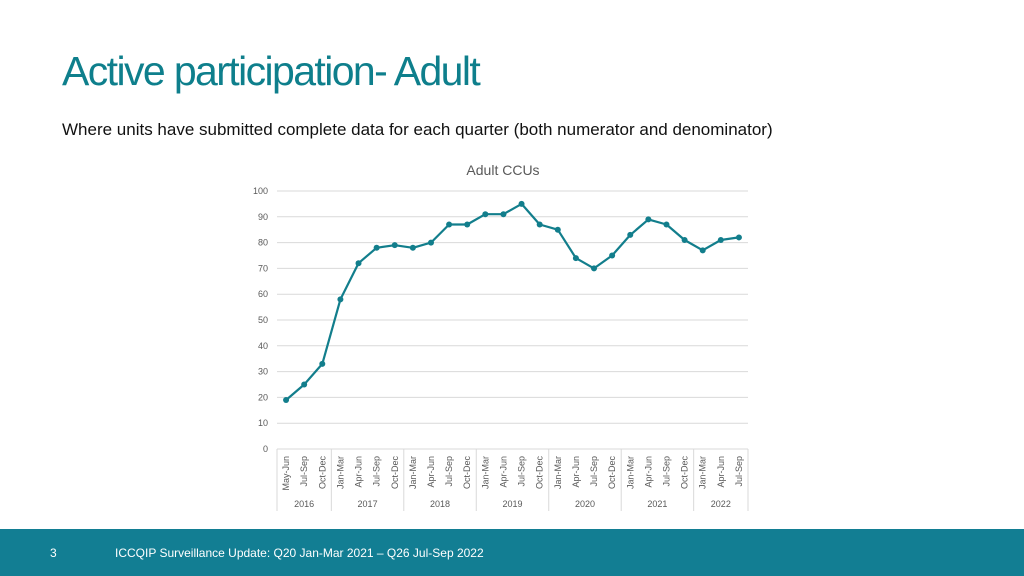  I want to click on y-tick-label: 60, so click(263, 294).